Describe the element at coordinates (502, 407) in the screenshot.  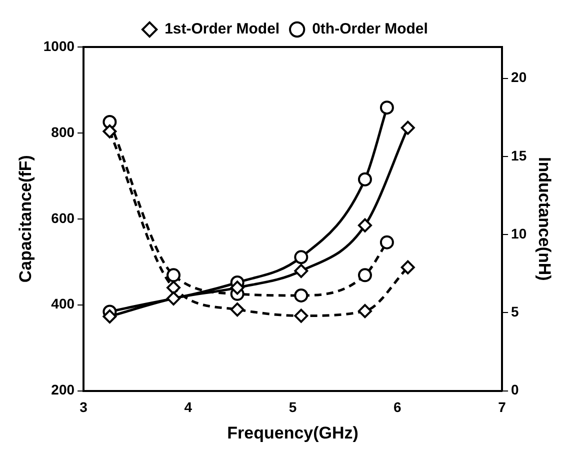
I see `x-tick-label: 7` at that location.